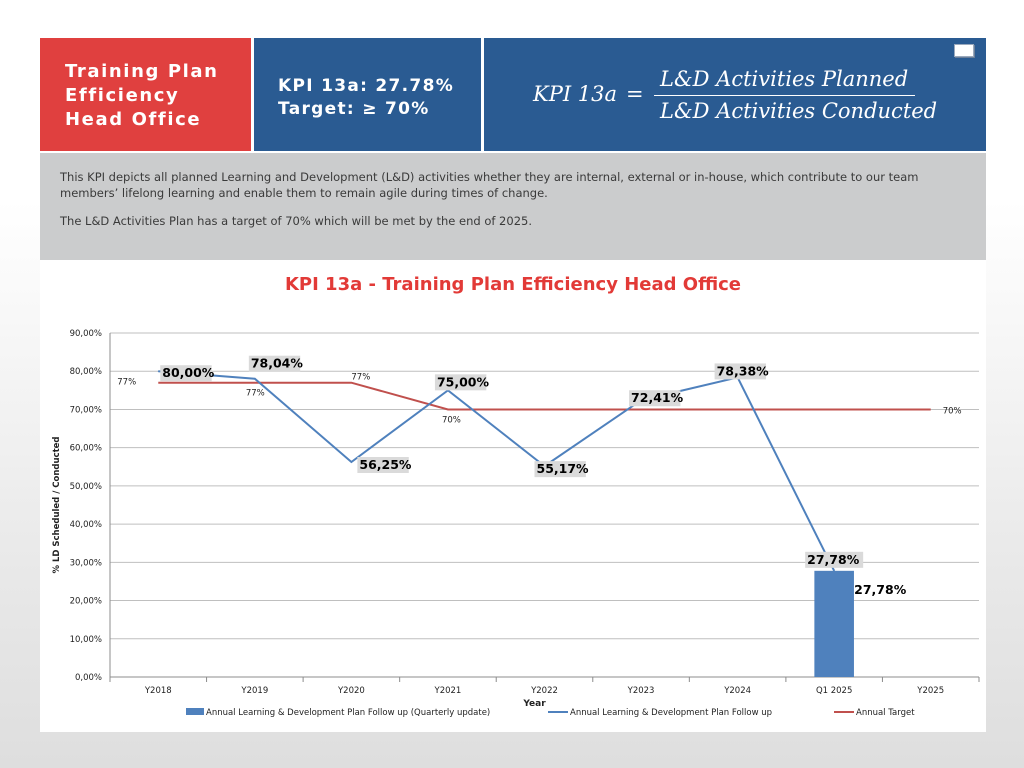 Image resolution: width=1024 pixels, height=768 pixels. I want to click on kpi-block: KPI 13a: 27.78% Target: ≥ 70%, so click(367, 94).